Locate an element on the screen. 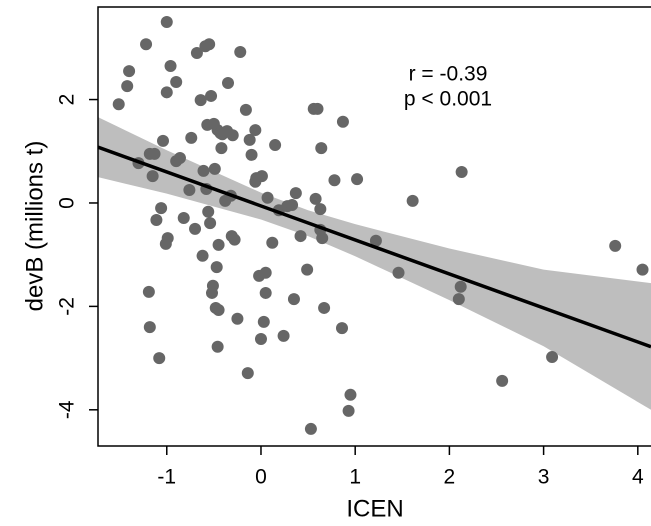 This screenshot has width=651, height=526. y-tick-label: -4 is located at coordinates (67, 409).